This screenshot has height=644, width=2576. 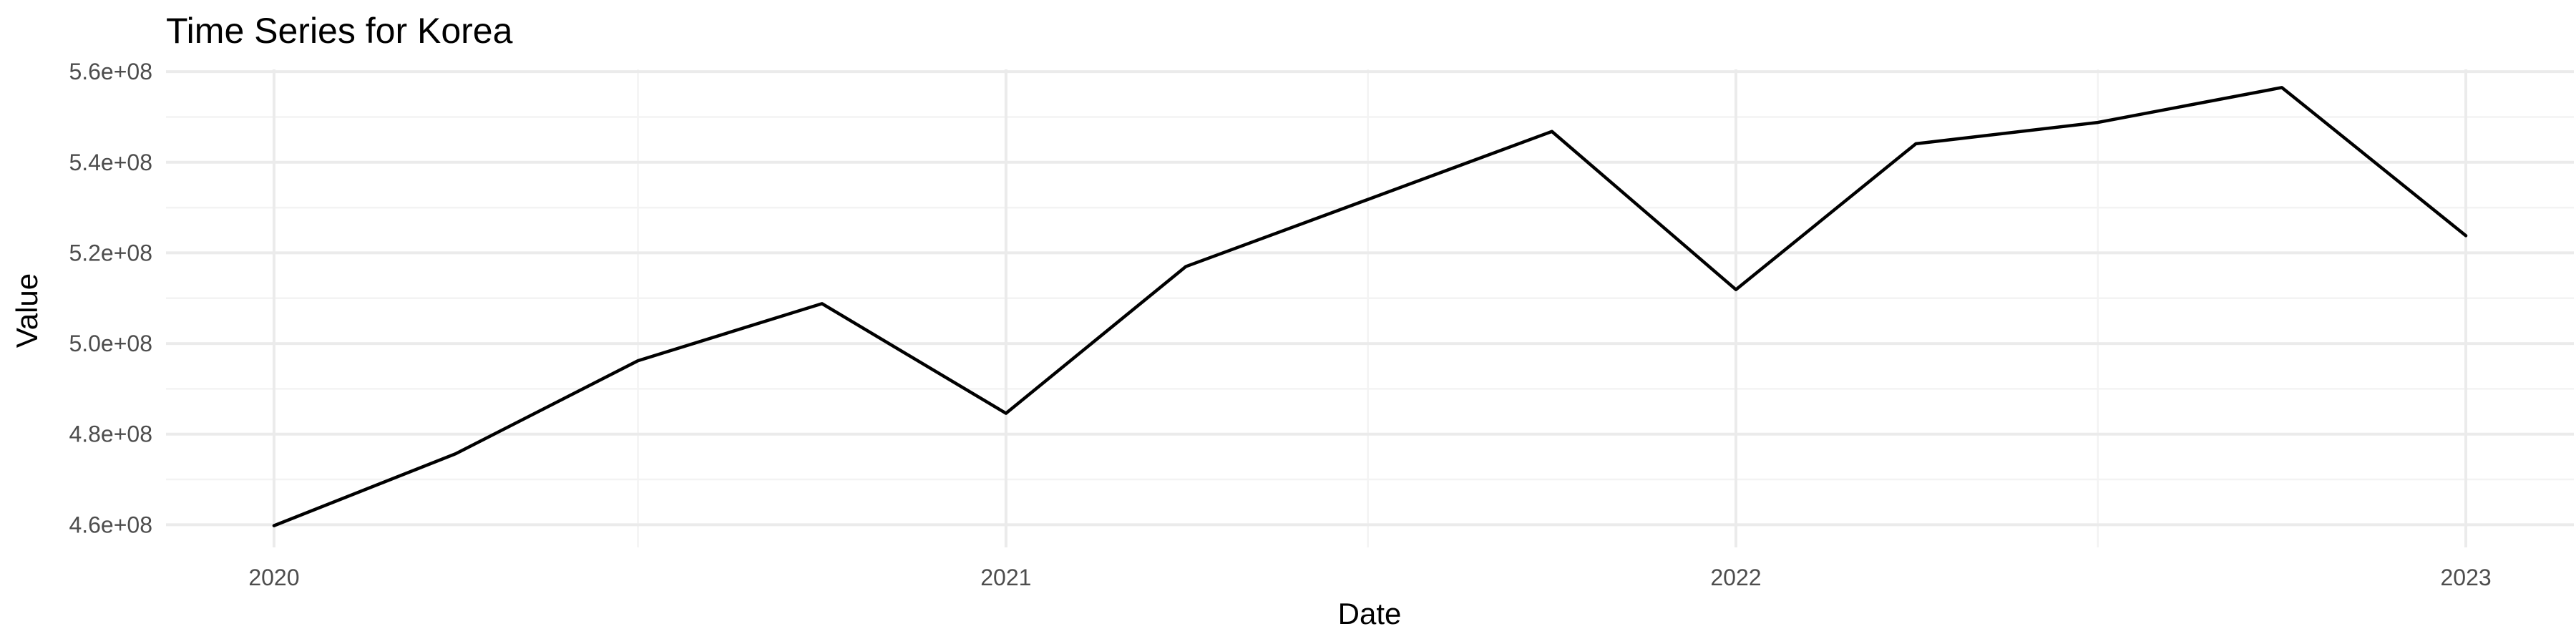 What do you see at coordinates (2465, 577) in the screenshot?
I see `x-tick-label: 2023` at bounding box center [2465, 577].